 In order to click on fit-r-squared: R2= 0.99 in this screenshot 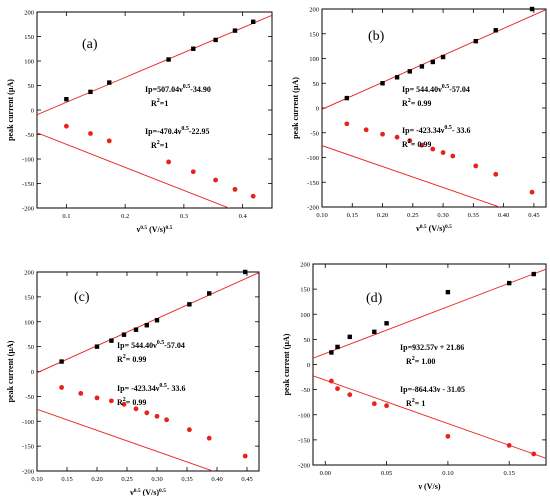, I will do `click(131, 359)`.